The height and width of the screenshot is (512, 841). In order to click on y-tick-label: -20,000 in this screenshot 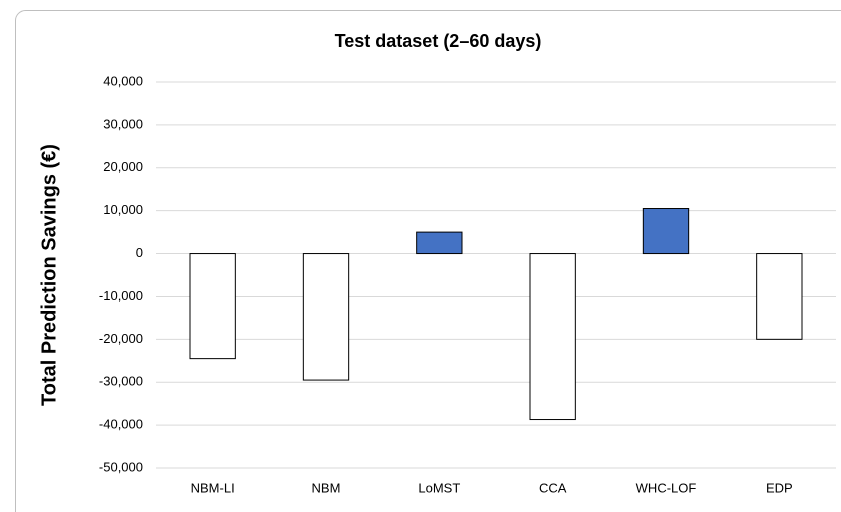, I will do `click(121, 338)`.